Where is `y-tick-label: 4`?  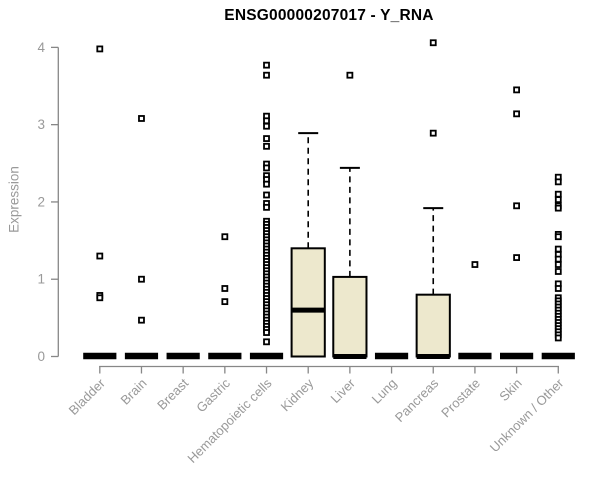 y-tick-label: 4 is located at coordinates (41, 47).